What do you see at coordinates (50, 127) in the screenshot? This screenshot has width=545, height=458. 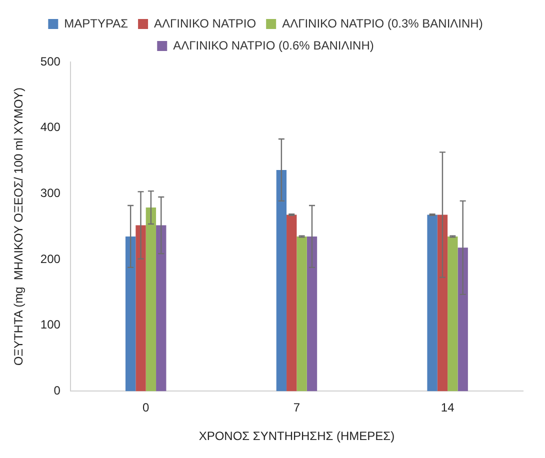 I see `y-tick-label: 400` at bounding box center [50, 127].